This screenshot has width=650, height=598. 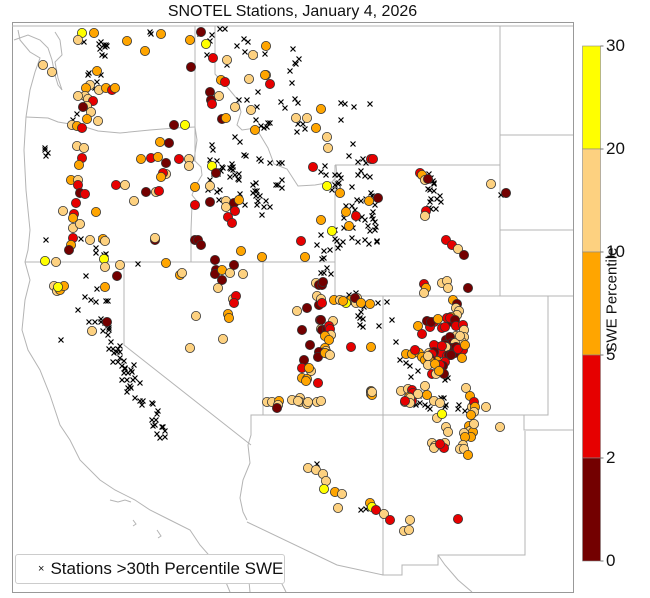 What do you see at coordinates (292, 11) in the screenshot?
I see `chart-title: SNOTEL Stations, January 4, 2026` at bounding box center [292, 11].